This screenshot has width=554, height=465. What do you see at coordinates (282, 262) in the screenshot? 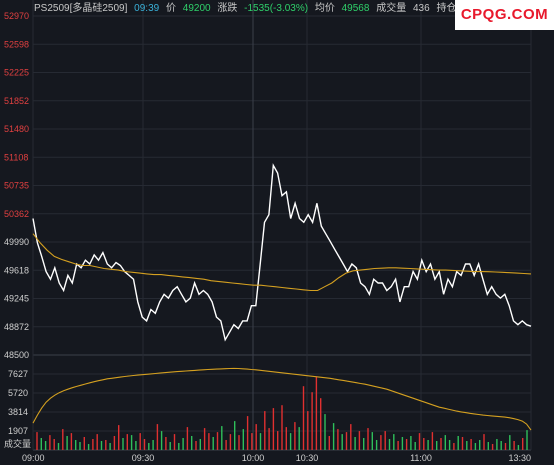
I see `average-price-line` at bounding box center [282, 262].